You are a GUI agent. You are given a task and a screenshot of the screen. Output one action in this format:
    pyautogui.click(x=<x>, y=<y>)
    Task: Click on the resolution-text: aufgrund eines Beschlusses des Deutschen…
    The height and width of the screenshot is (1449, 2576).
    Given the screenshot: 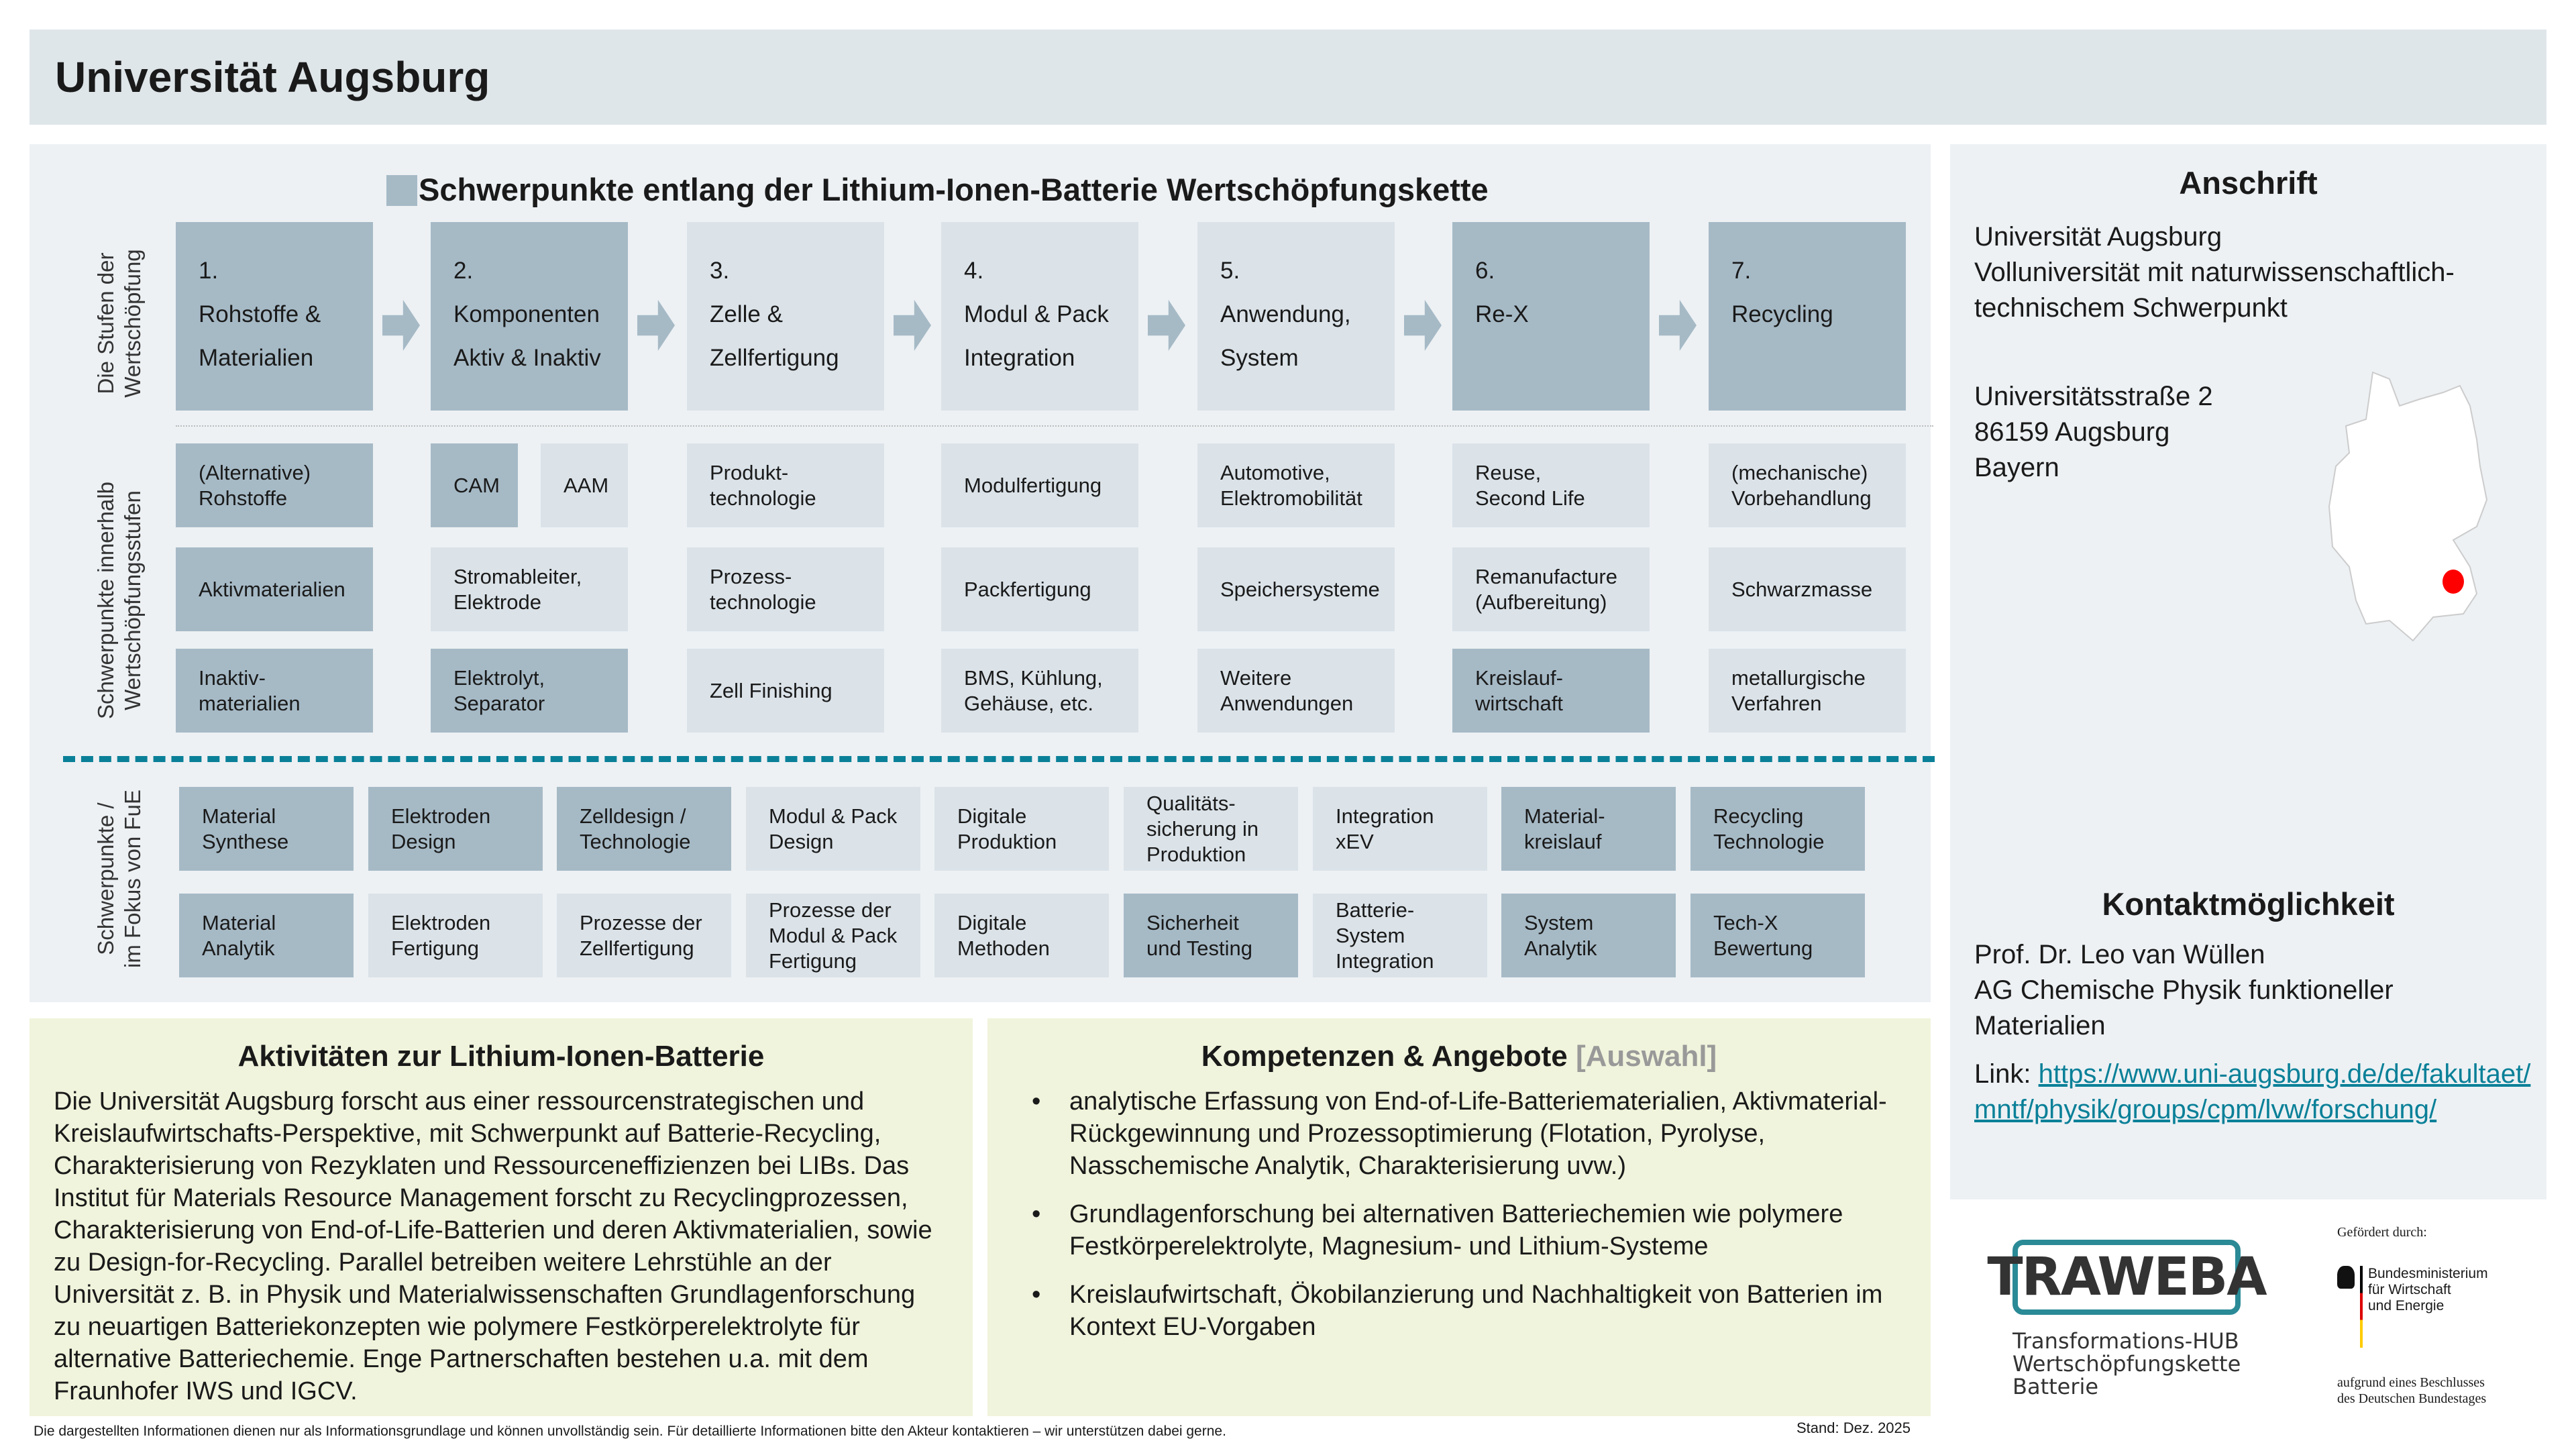 What is the action you would take?
    pyautogui.click(x=2412, y=1390)
    